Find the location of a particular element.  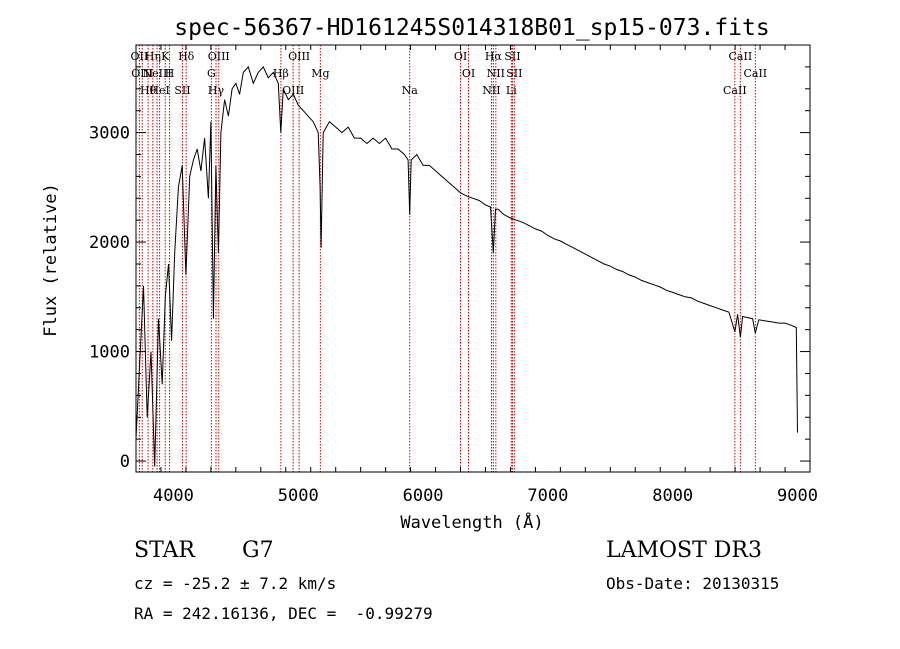

x-axis-label: Wavelength (Å) is located at coordinates (471, 522).